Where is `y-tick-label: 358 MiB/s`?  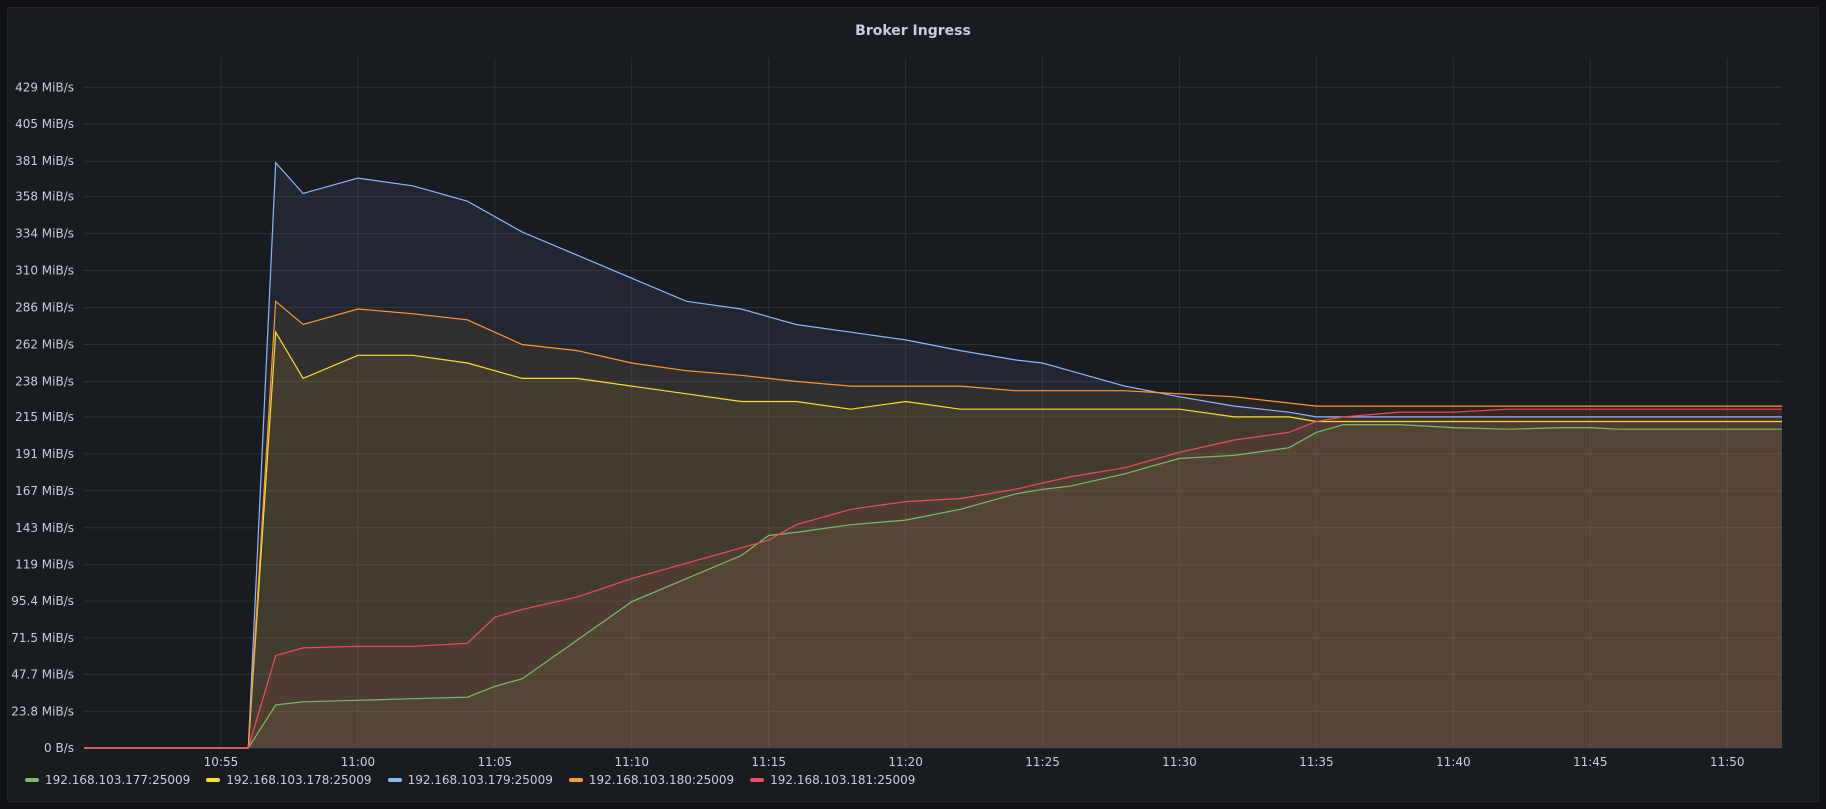 y-tick-label: 358 MiB/s is located at coordinates (44, 197).